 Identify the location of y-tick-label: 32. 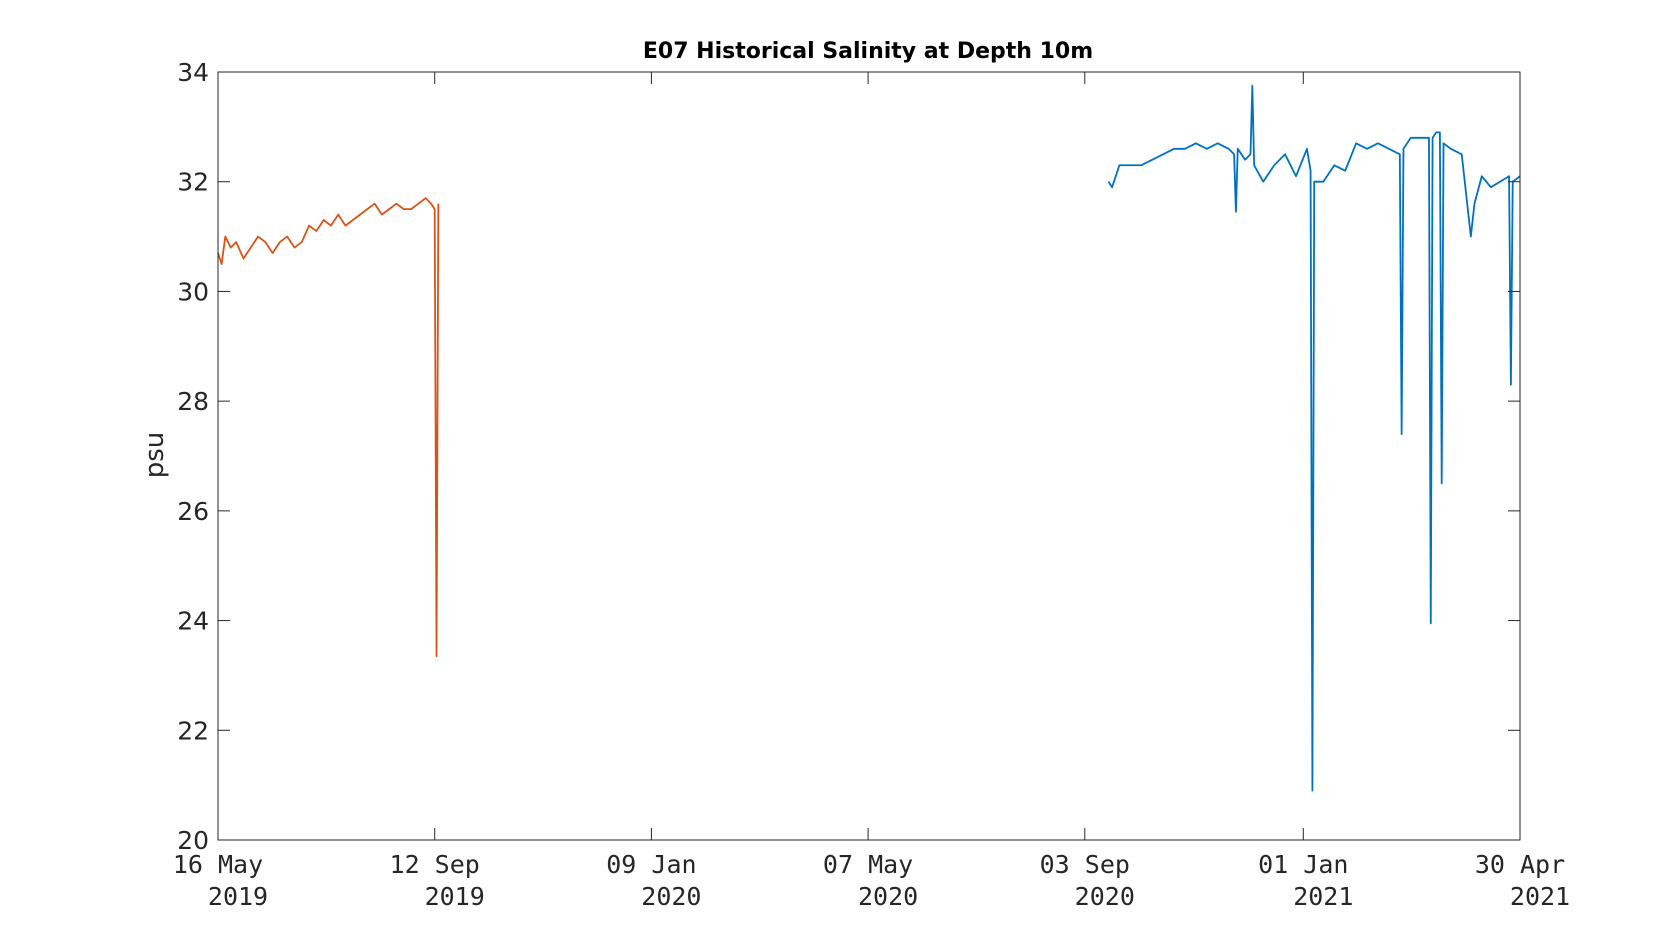
(193, 182).